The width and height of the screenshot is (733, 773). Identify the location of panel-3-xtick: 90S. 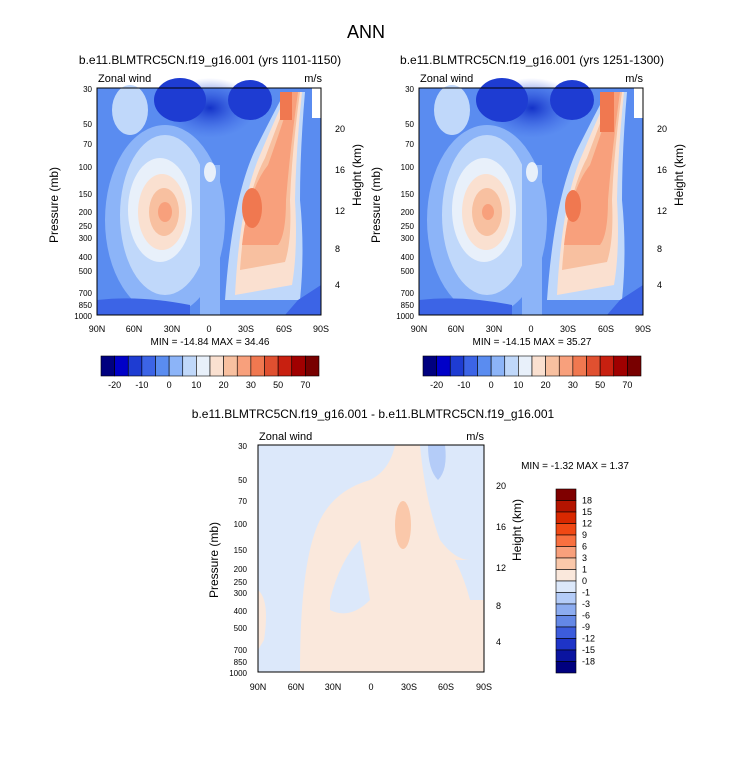
(484, 687).